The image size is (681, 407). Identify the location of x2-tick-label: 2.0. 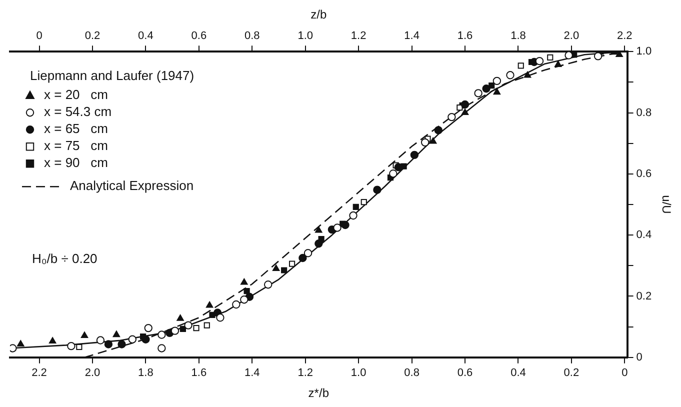
(572, 36).